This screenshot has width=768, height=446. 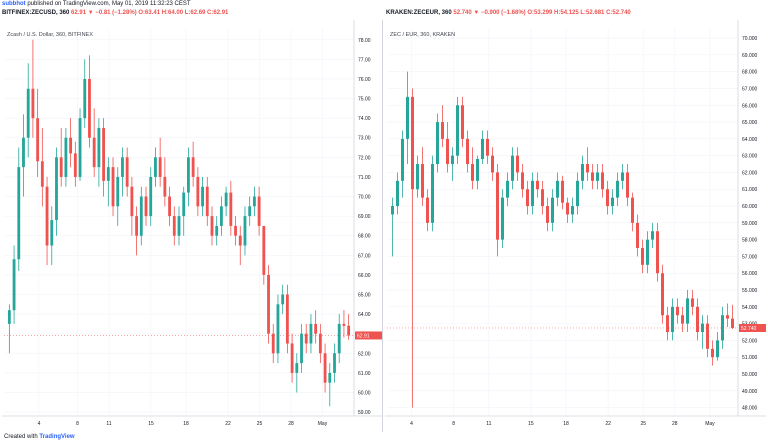 What do you see at coordinates (750, 106) in the screenshot?
I see `y-tick-label: 66.000` at bounding box center [750, 106].